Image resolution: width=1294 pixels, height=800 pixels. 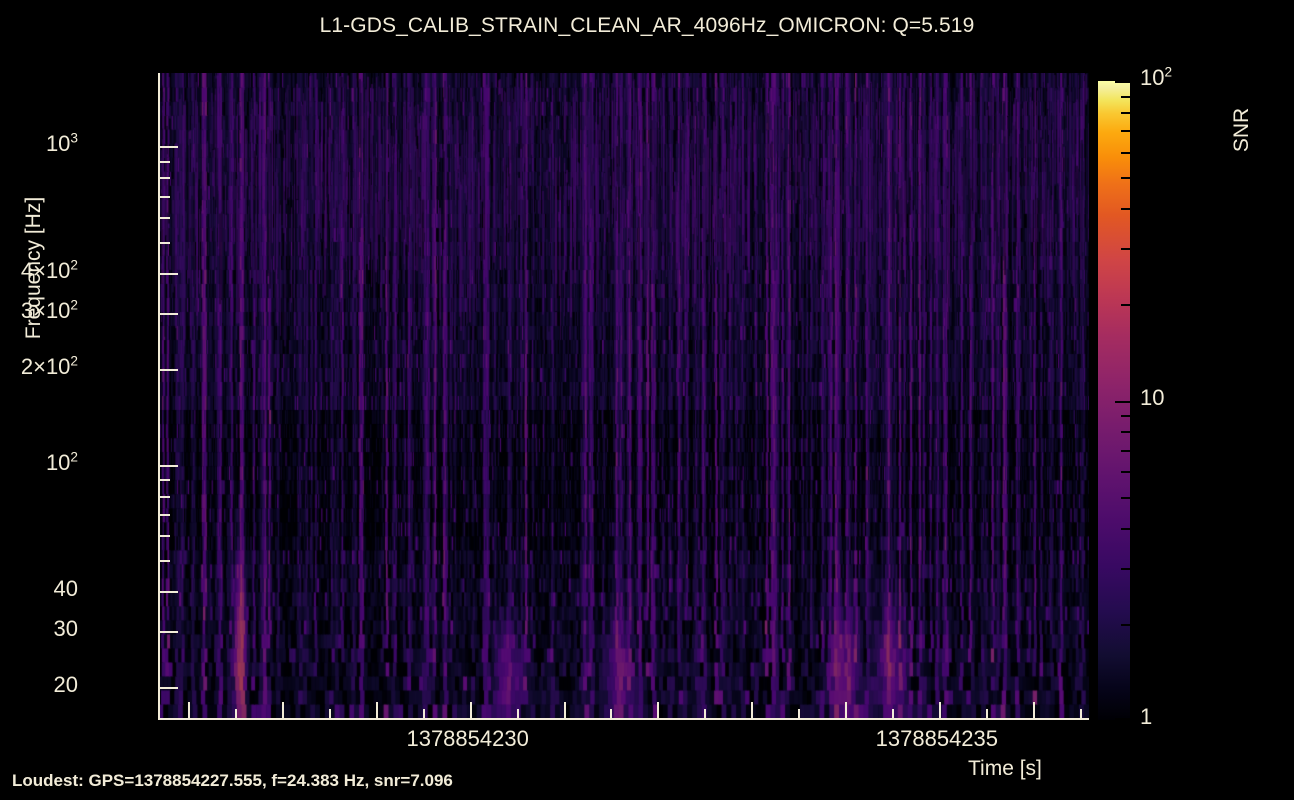 I want to click on y-axis-tick-label: 30, so click(x=65, y=629).